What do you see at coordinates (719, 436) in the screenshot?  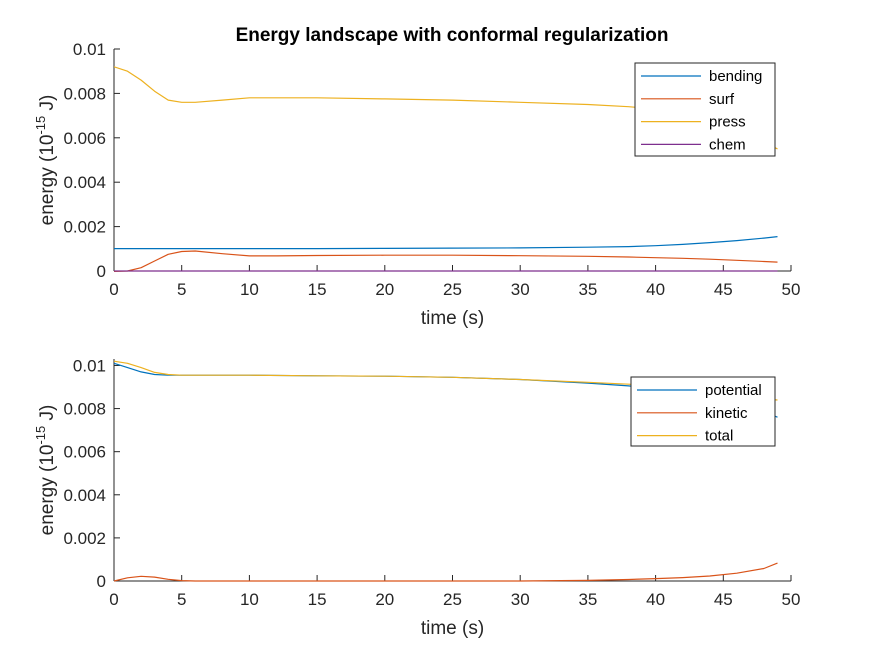 I see `legend-label-total: total` at bounding box center [719, 436].